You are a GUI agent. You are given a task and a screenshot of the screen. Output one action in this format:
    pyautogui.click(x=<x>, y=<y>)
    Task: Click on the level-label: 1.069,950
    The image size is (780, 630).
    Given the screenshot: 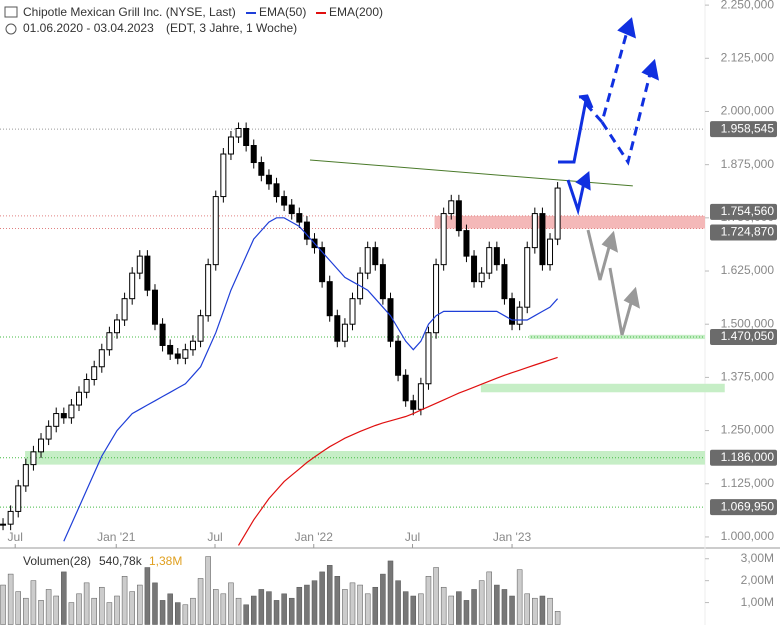 What is the action you would take?
    pyautogui.click(x=748, y=506)
    